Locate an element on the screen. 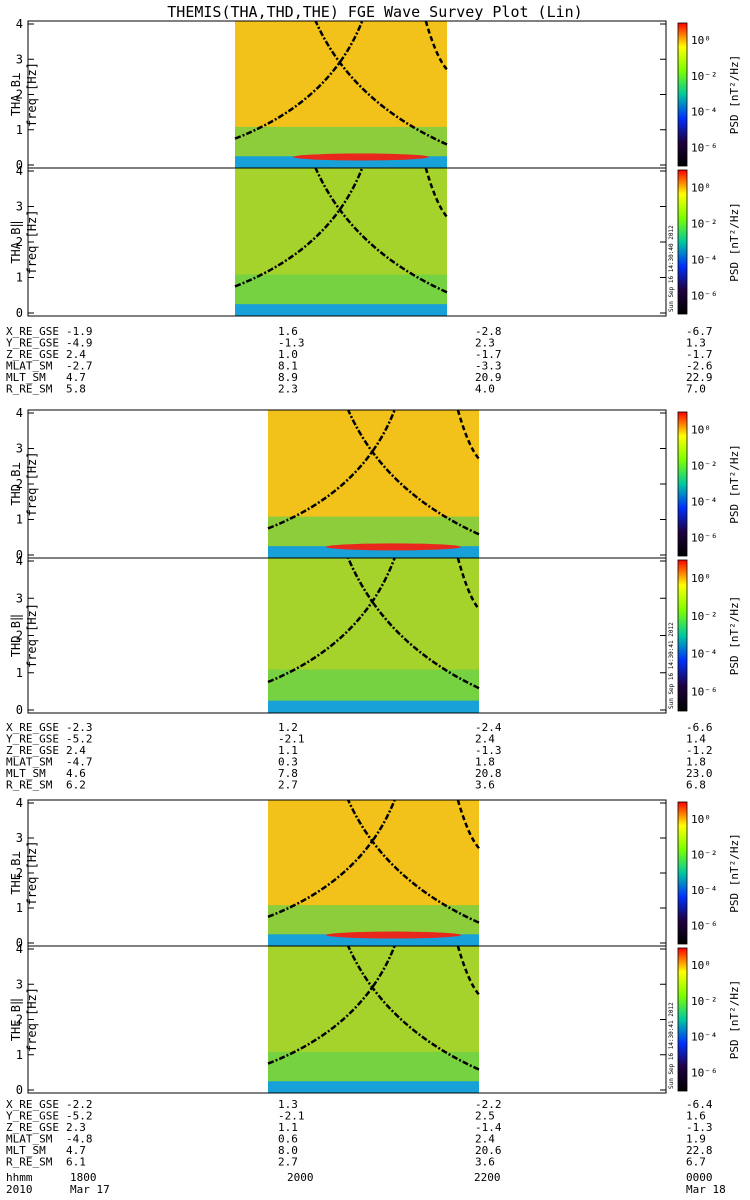 The width and height of the screenshot is (750, 1200). orbit-row-value: 2.7 is located at coordinates (288, 1162).